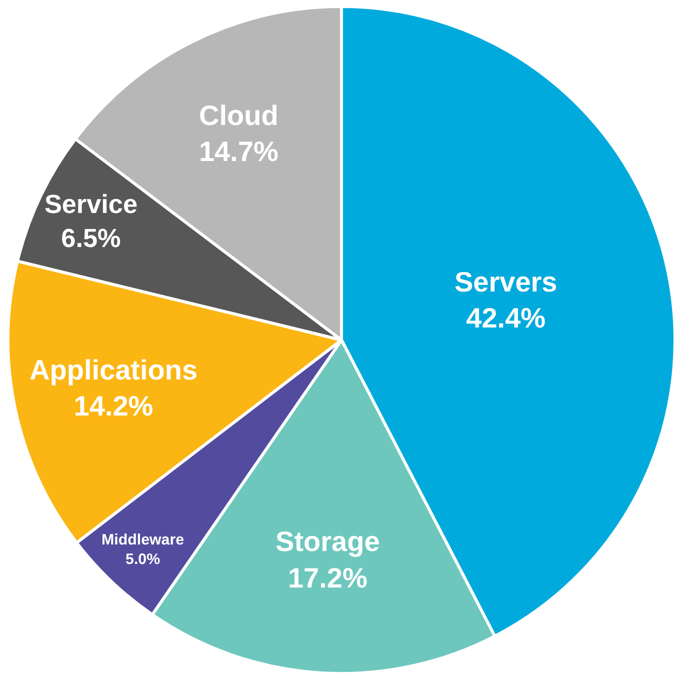 The width and height of the screenshot is (675, 680). I want to click on slice-label: Storage, so click(328, 542).